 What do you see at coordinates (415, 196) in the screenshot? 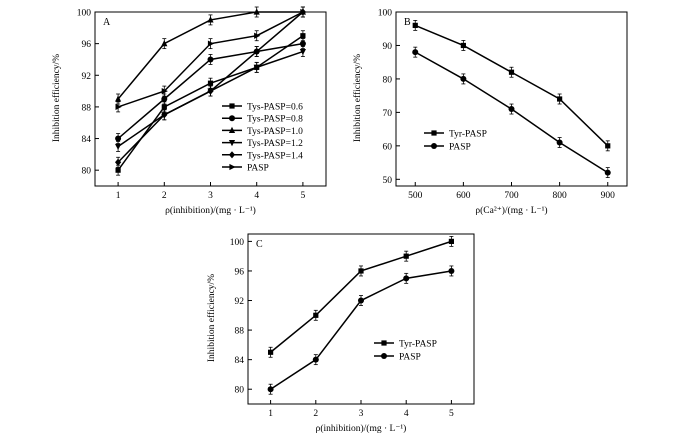
I see `x-tick-label: 500` at bounding box center [415, 196].